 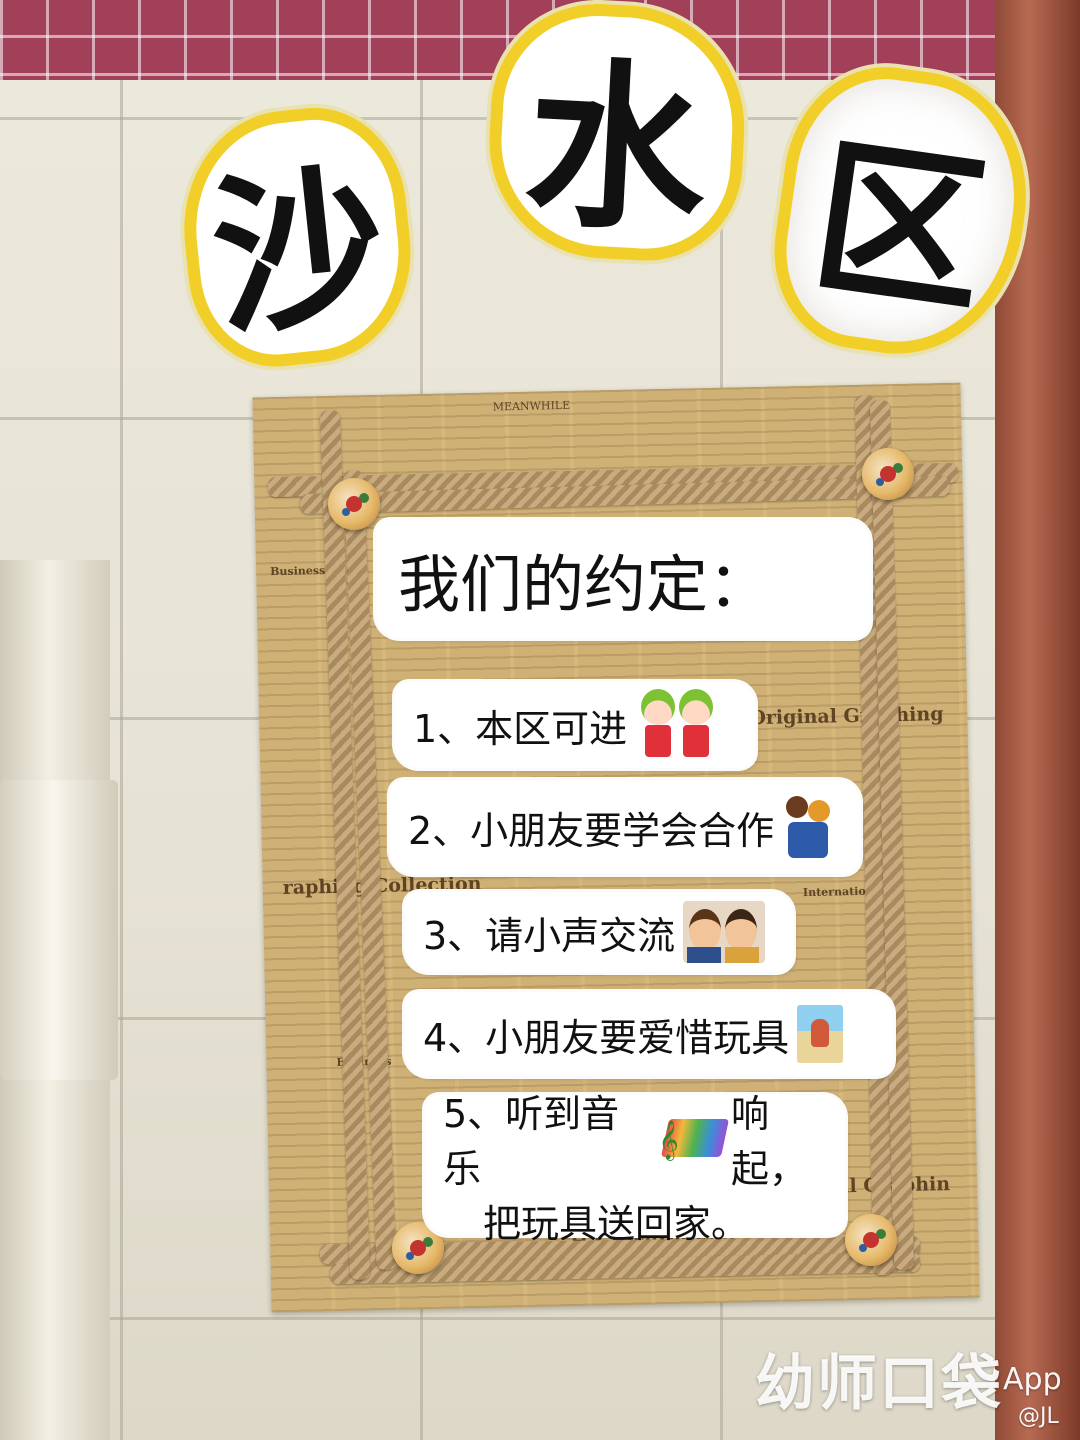 What do you see at coordinates (871, 1240) in the screenshot?
I see `wooden-button-bottom-right` at bounding box center [871, 1240].